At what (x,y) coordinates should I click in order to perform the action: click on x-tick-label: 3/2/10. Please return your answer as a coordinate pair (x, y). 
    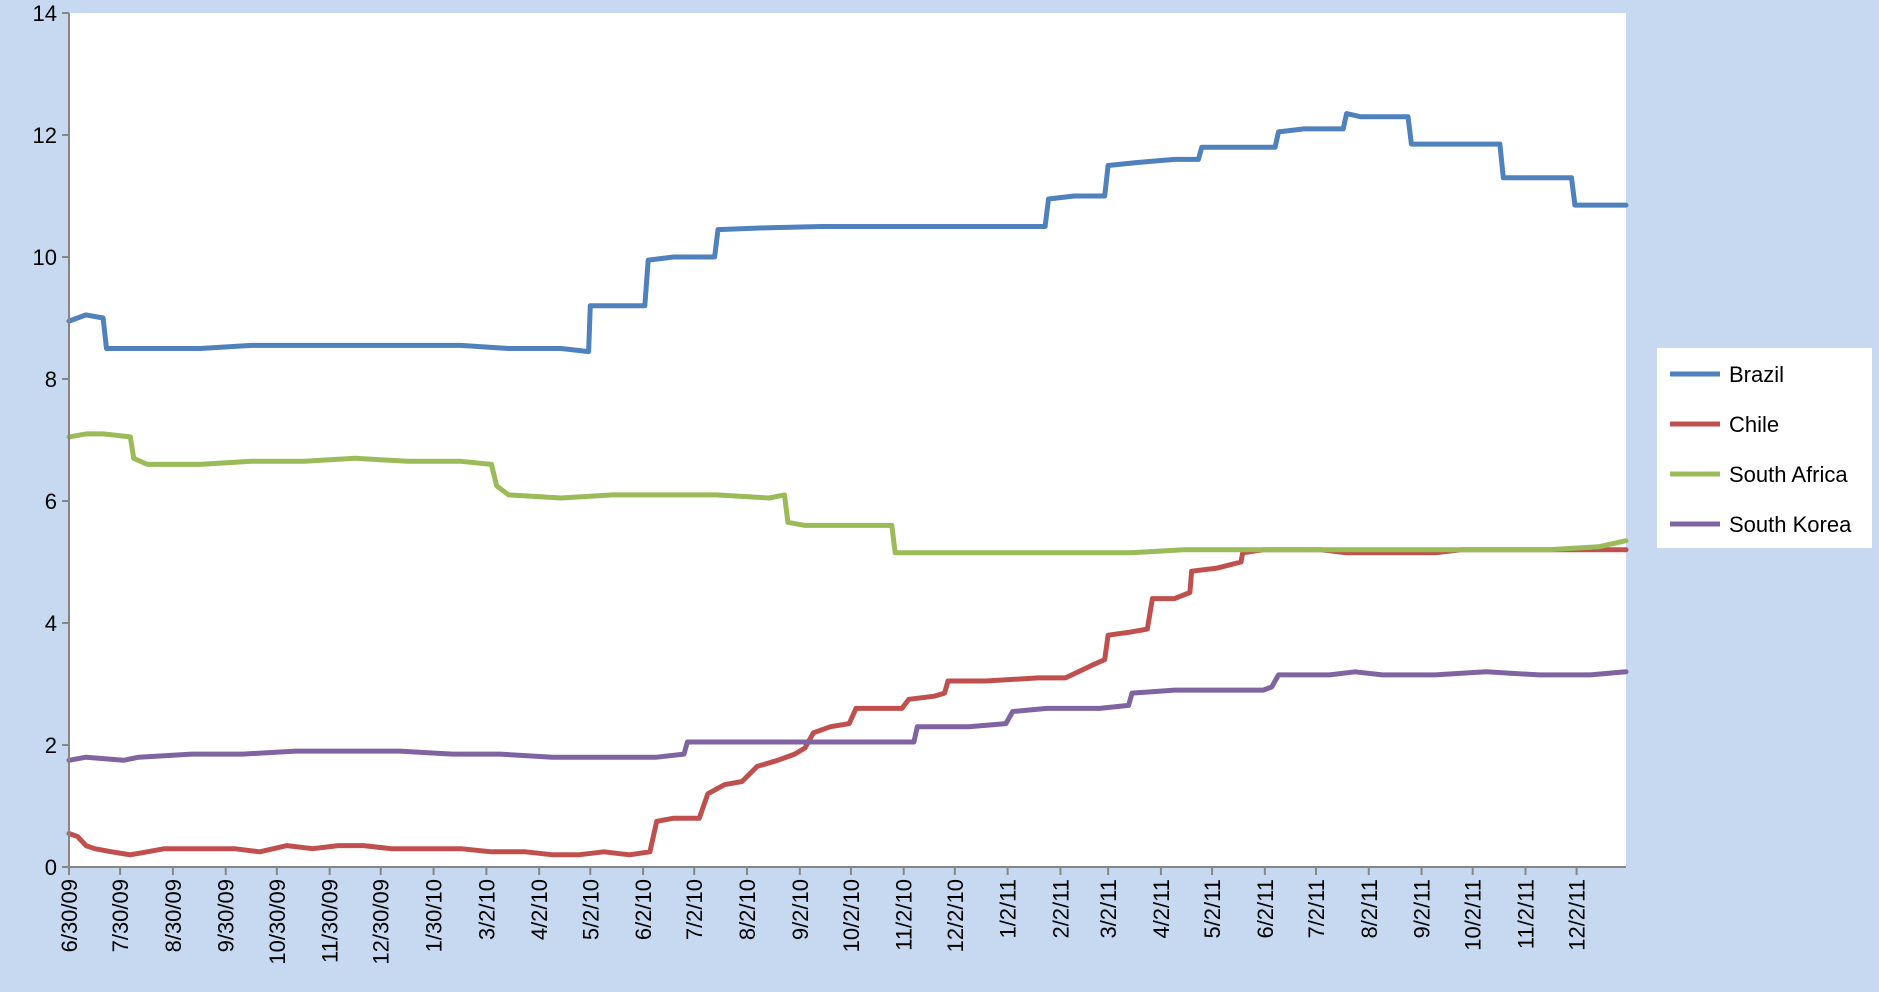
    Looking at the image, I should click on (486, 909).